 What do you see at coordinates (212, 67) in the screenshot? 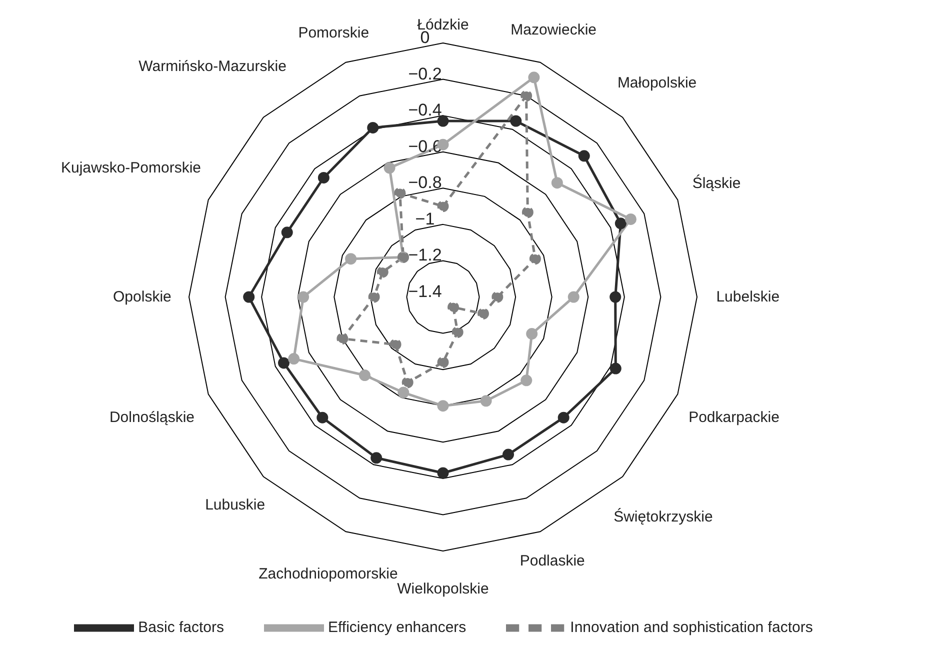
I see `spoke-label: Warmińsko-Mazurskie` at bounding box center [212, 67].